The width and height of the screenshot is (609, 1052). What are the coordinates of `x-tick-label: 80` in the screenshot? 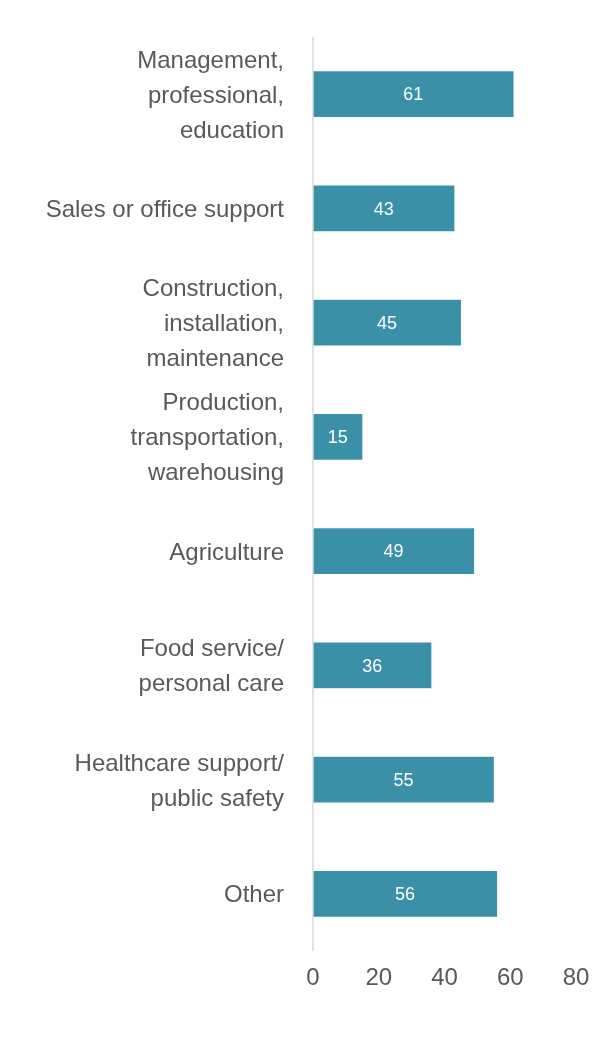 It's located at (576, 976).